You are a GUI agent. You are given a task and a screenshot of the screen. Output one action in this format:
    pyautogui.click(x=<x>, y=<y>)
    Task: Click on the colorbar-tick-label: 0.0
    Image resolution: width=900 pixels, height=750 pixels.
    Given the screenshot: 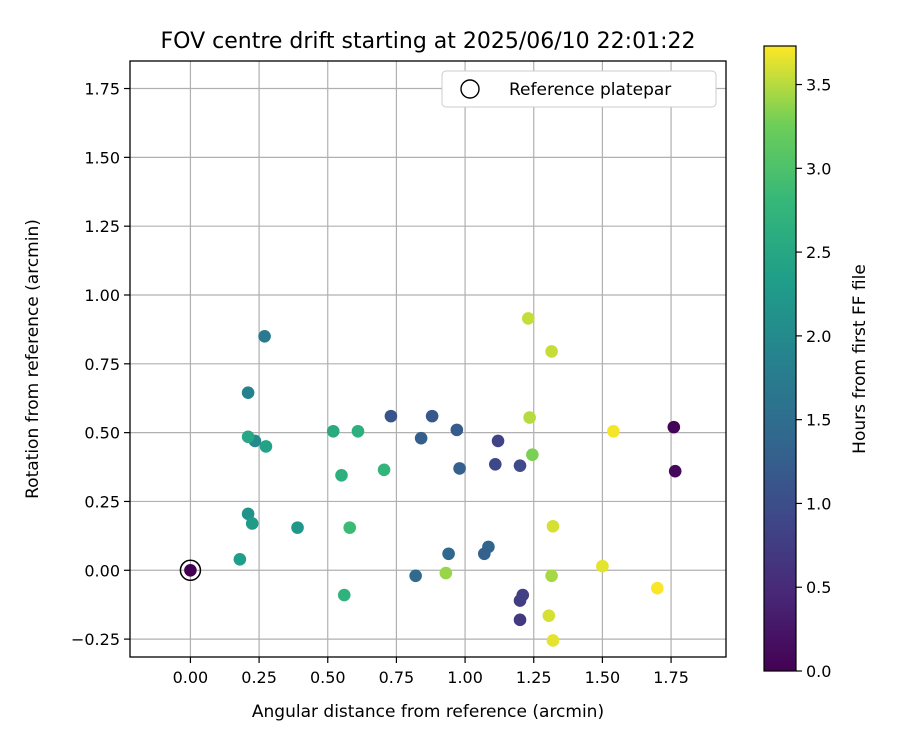 What is the action you would take?
    pyautogui.click(x=818, y=671)
    